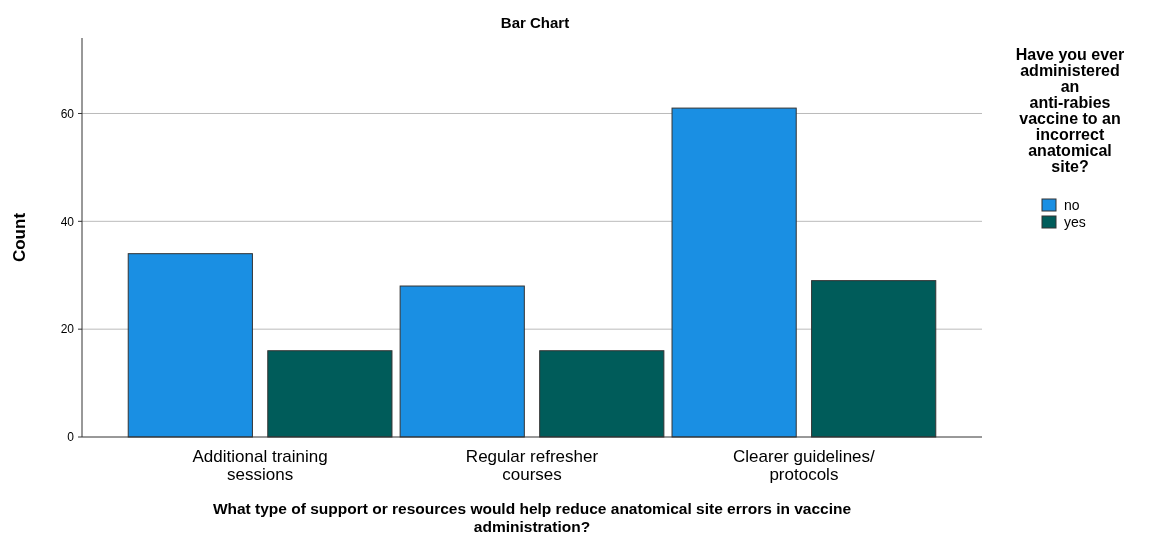  Describe the element at coordinates (1070, 110) in the screenshot. I see `legend-title: Have you ever administered an anti-rabies vaccine to an incorrect anatomical site?` at that location.